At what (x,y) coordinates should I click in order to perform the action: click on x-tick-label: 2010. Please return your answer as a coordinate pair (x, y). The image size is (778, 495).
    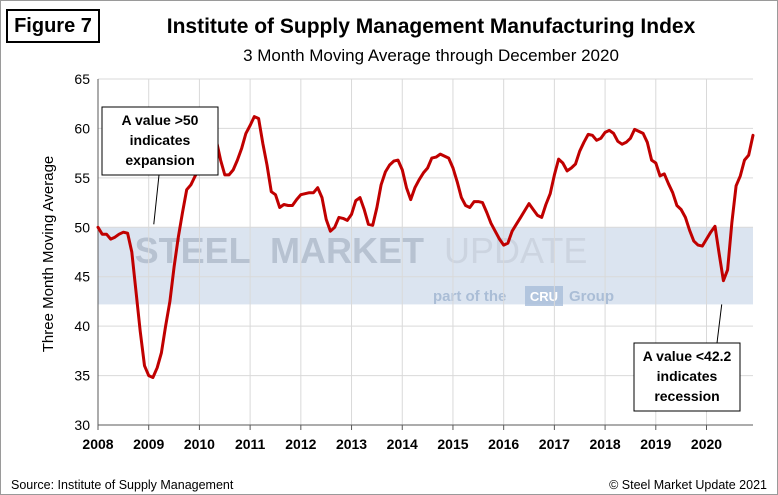
    Looking at the image, I should click on (199, 444).